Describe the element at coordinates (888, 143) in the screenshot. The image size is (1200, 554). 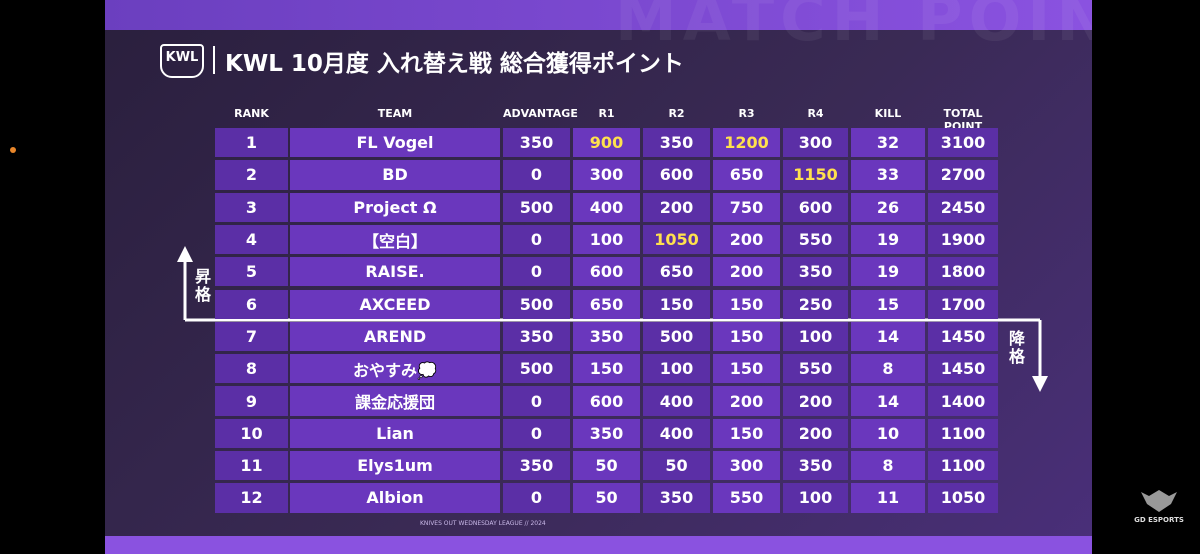
I see `table-cell: 32` at that location.